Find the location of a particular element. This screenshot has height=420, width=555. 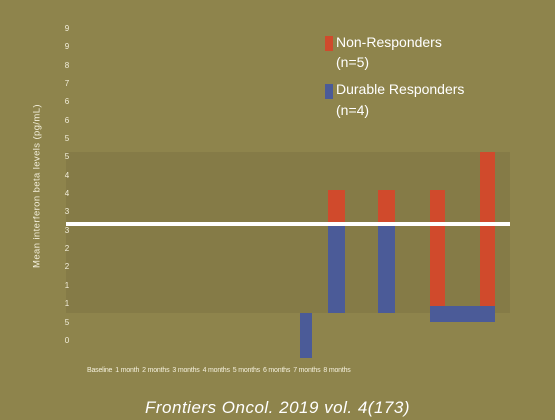

x-label: Baseline is located at coordinates (100, 370).